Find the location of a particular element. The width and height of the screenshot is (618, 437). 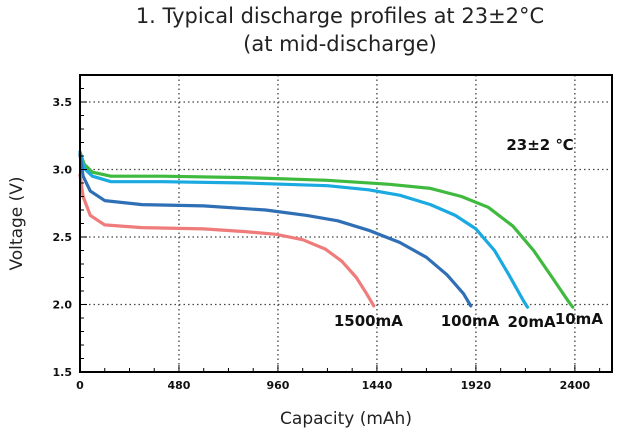

x-tick-label: 0 is located at coordinates (80, 385).